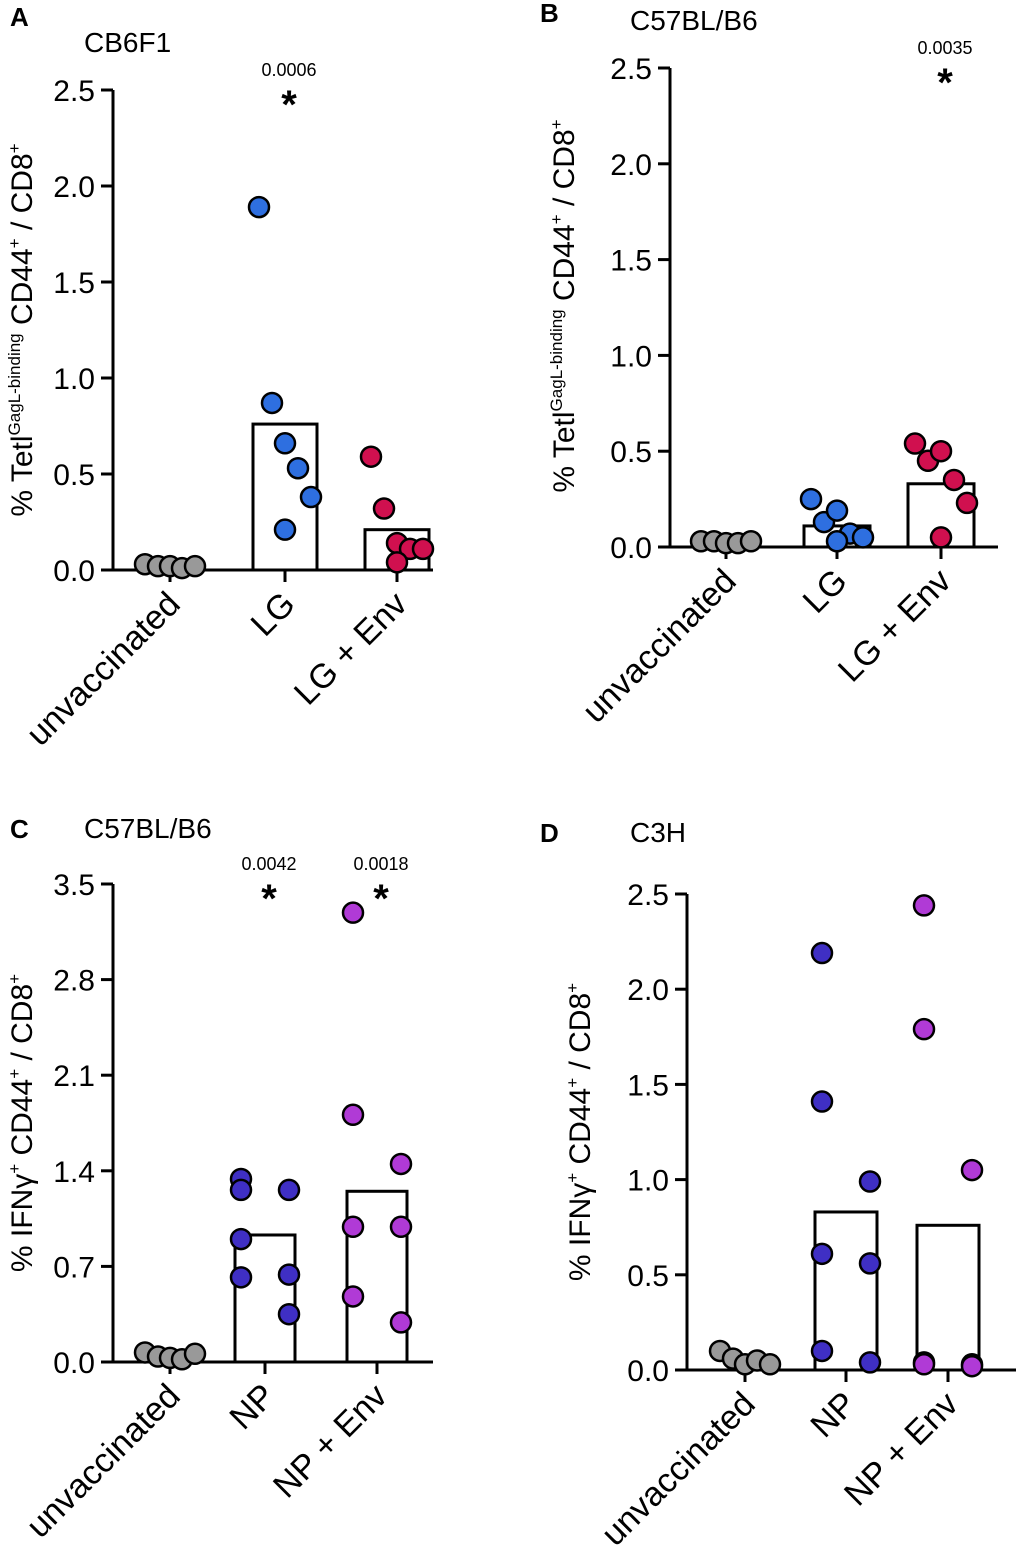 This screenshot has width=1022, height=1562. I want to click on p-value: 0.0018, so click(380, 864).